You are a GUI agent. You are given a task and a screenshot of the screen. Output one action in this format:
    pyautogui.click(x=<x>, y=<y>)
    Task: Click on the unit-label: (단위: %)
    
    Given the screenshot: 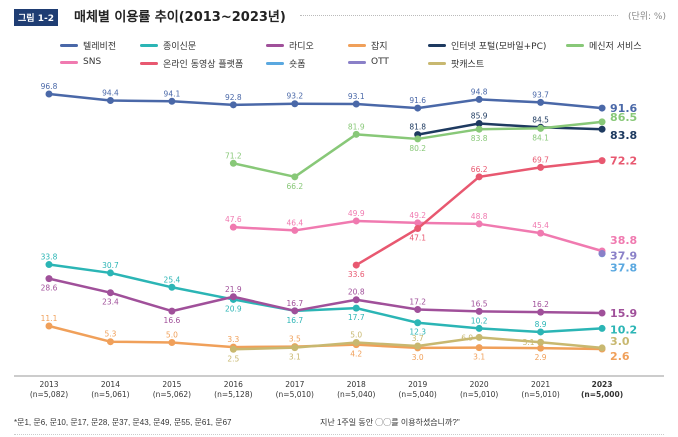 What is the action you would take?
    pyautogui.click(x=646, y=17)
    